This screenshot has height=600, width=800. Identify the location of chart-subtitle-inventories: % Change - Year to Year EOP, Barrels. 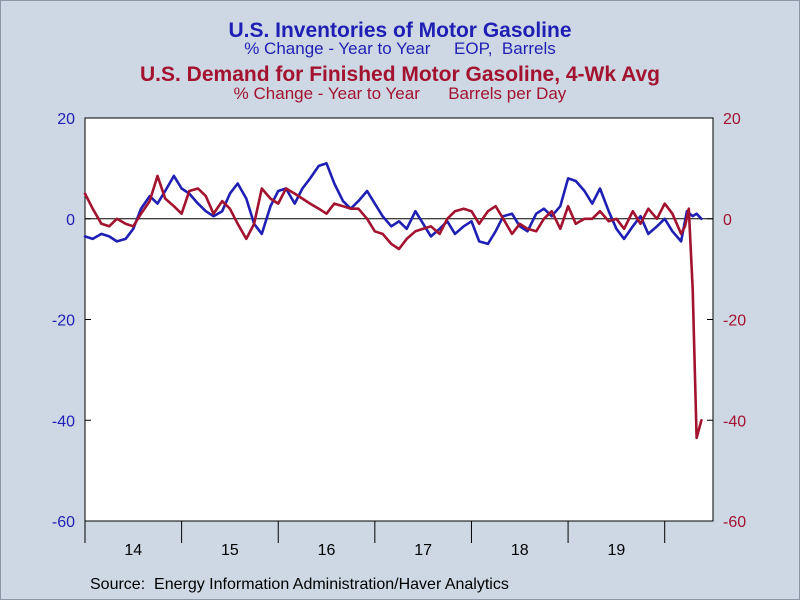
(400, 48).